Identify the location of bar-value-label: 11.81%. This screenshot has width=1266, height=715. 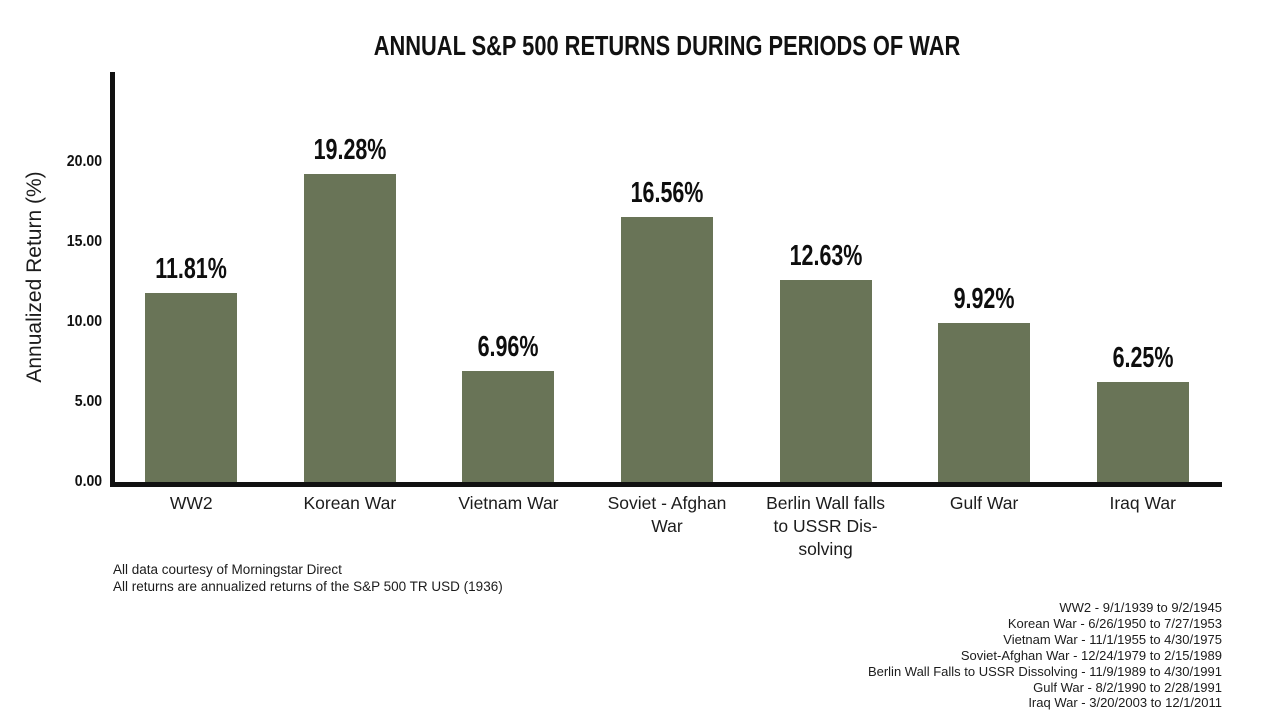
(191, 269).